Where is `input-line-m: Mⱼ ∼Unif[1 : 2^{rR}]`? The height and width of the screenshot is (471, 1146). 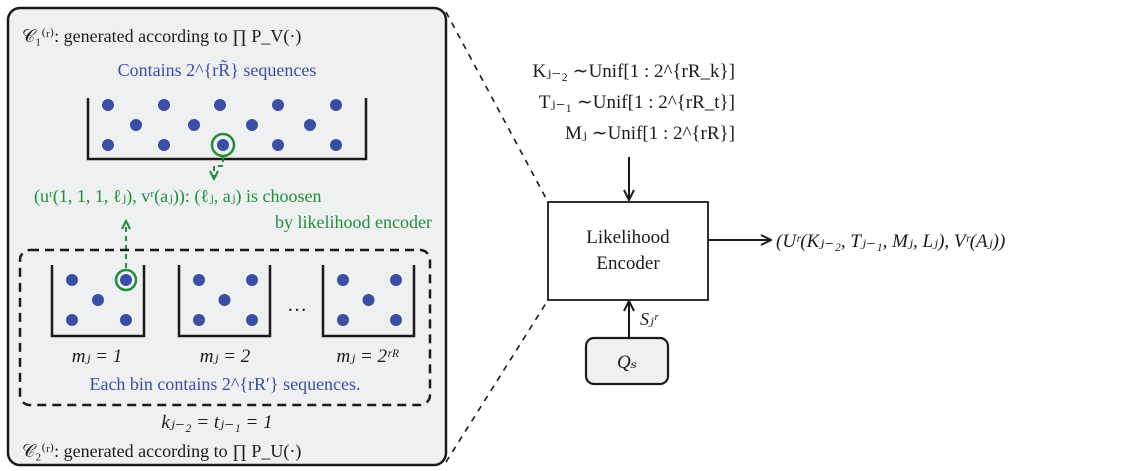 input-line-m: Mⱼ ∼Unif[1 : 2^{rR}] is located at coordinates (650, 133).